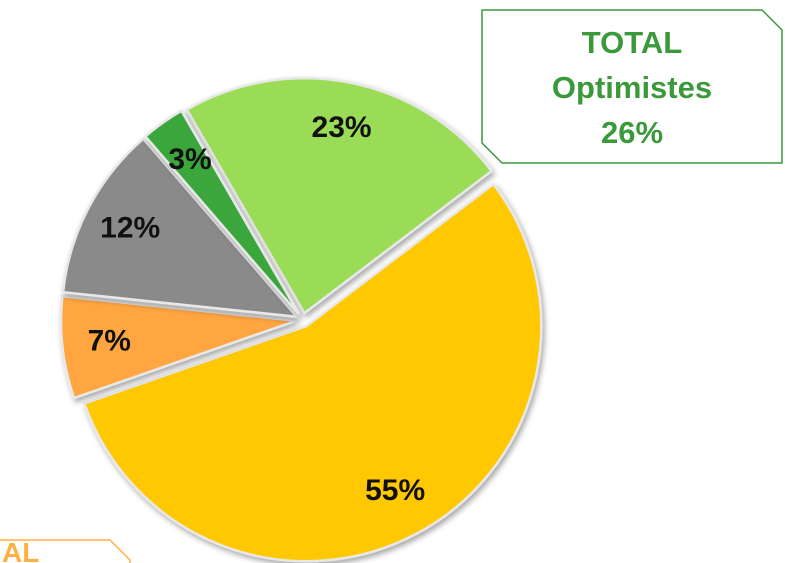  I want to click on box-line: TOTAL, so click(632, 42).